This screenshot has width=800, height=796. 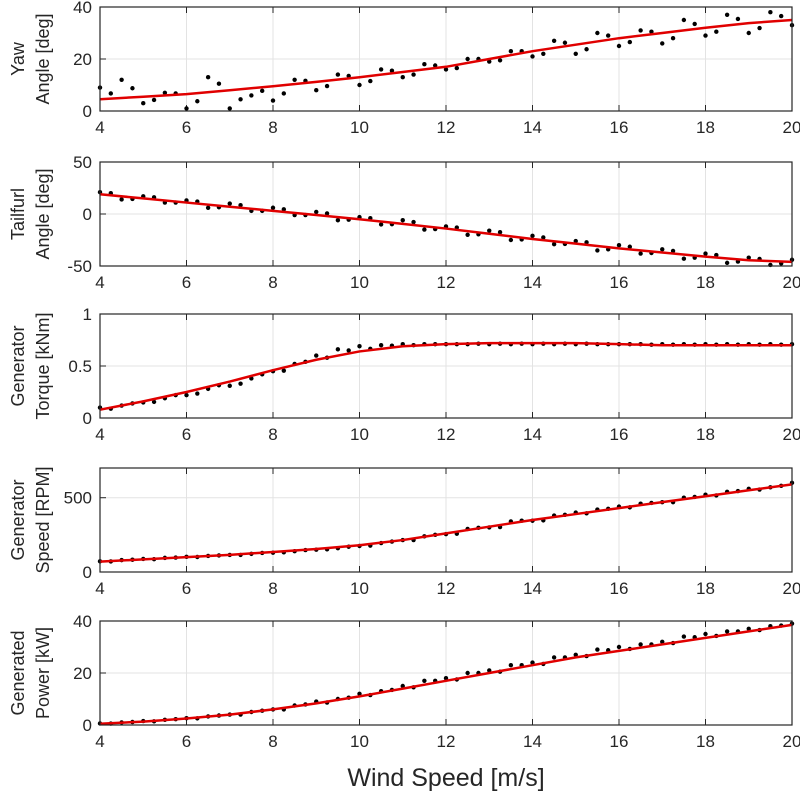 What do you see at coordinates (78, 498) in the screenshot?
I see `y-tick-label: 500` at bounding box center [78, 498].